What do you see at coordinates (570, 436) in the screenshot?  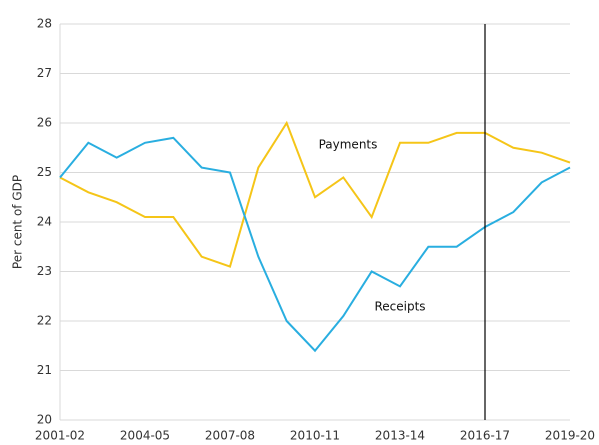 I see `x-tick-label: 2019-20` at bounding box center [570, 436].